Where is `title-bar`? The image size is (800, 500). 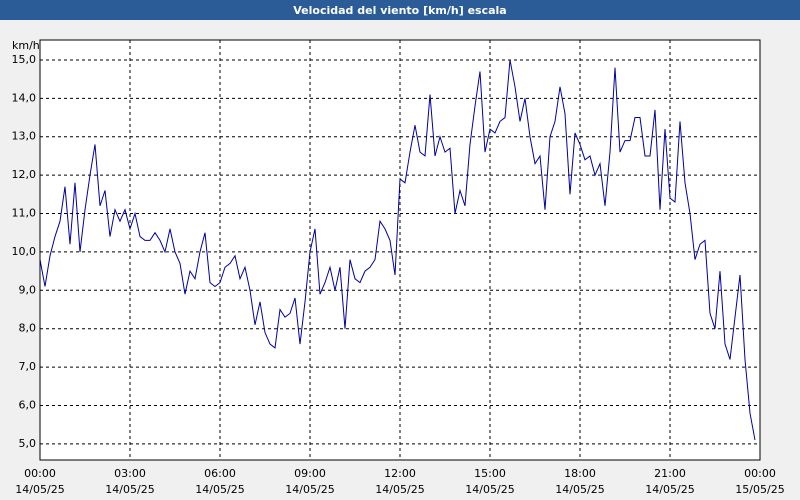 title-bar is located at coordinates (400, 10).